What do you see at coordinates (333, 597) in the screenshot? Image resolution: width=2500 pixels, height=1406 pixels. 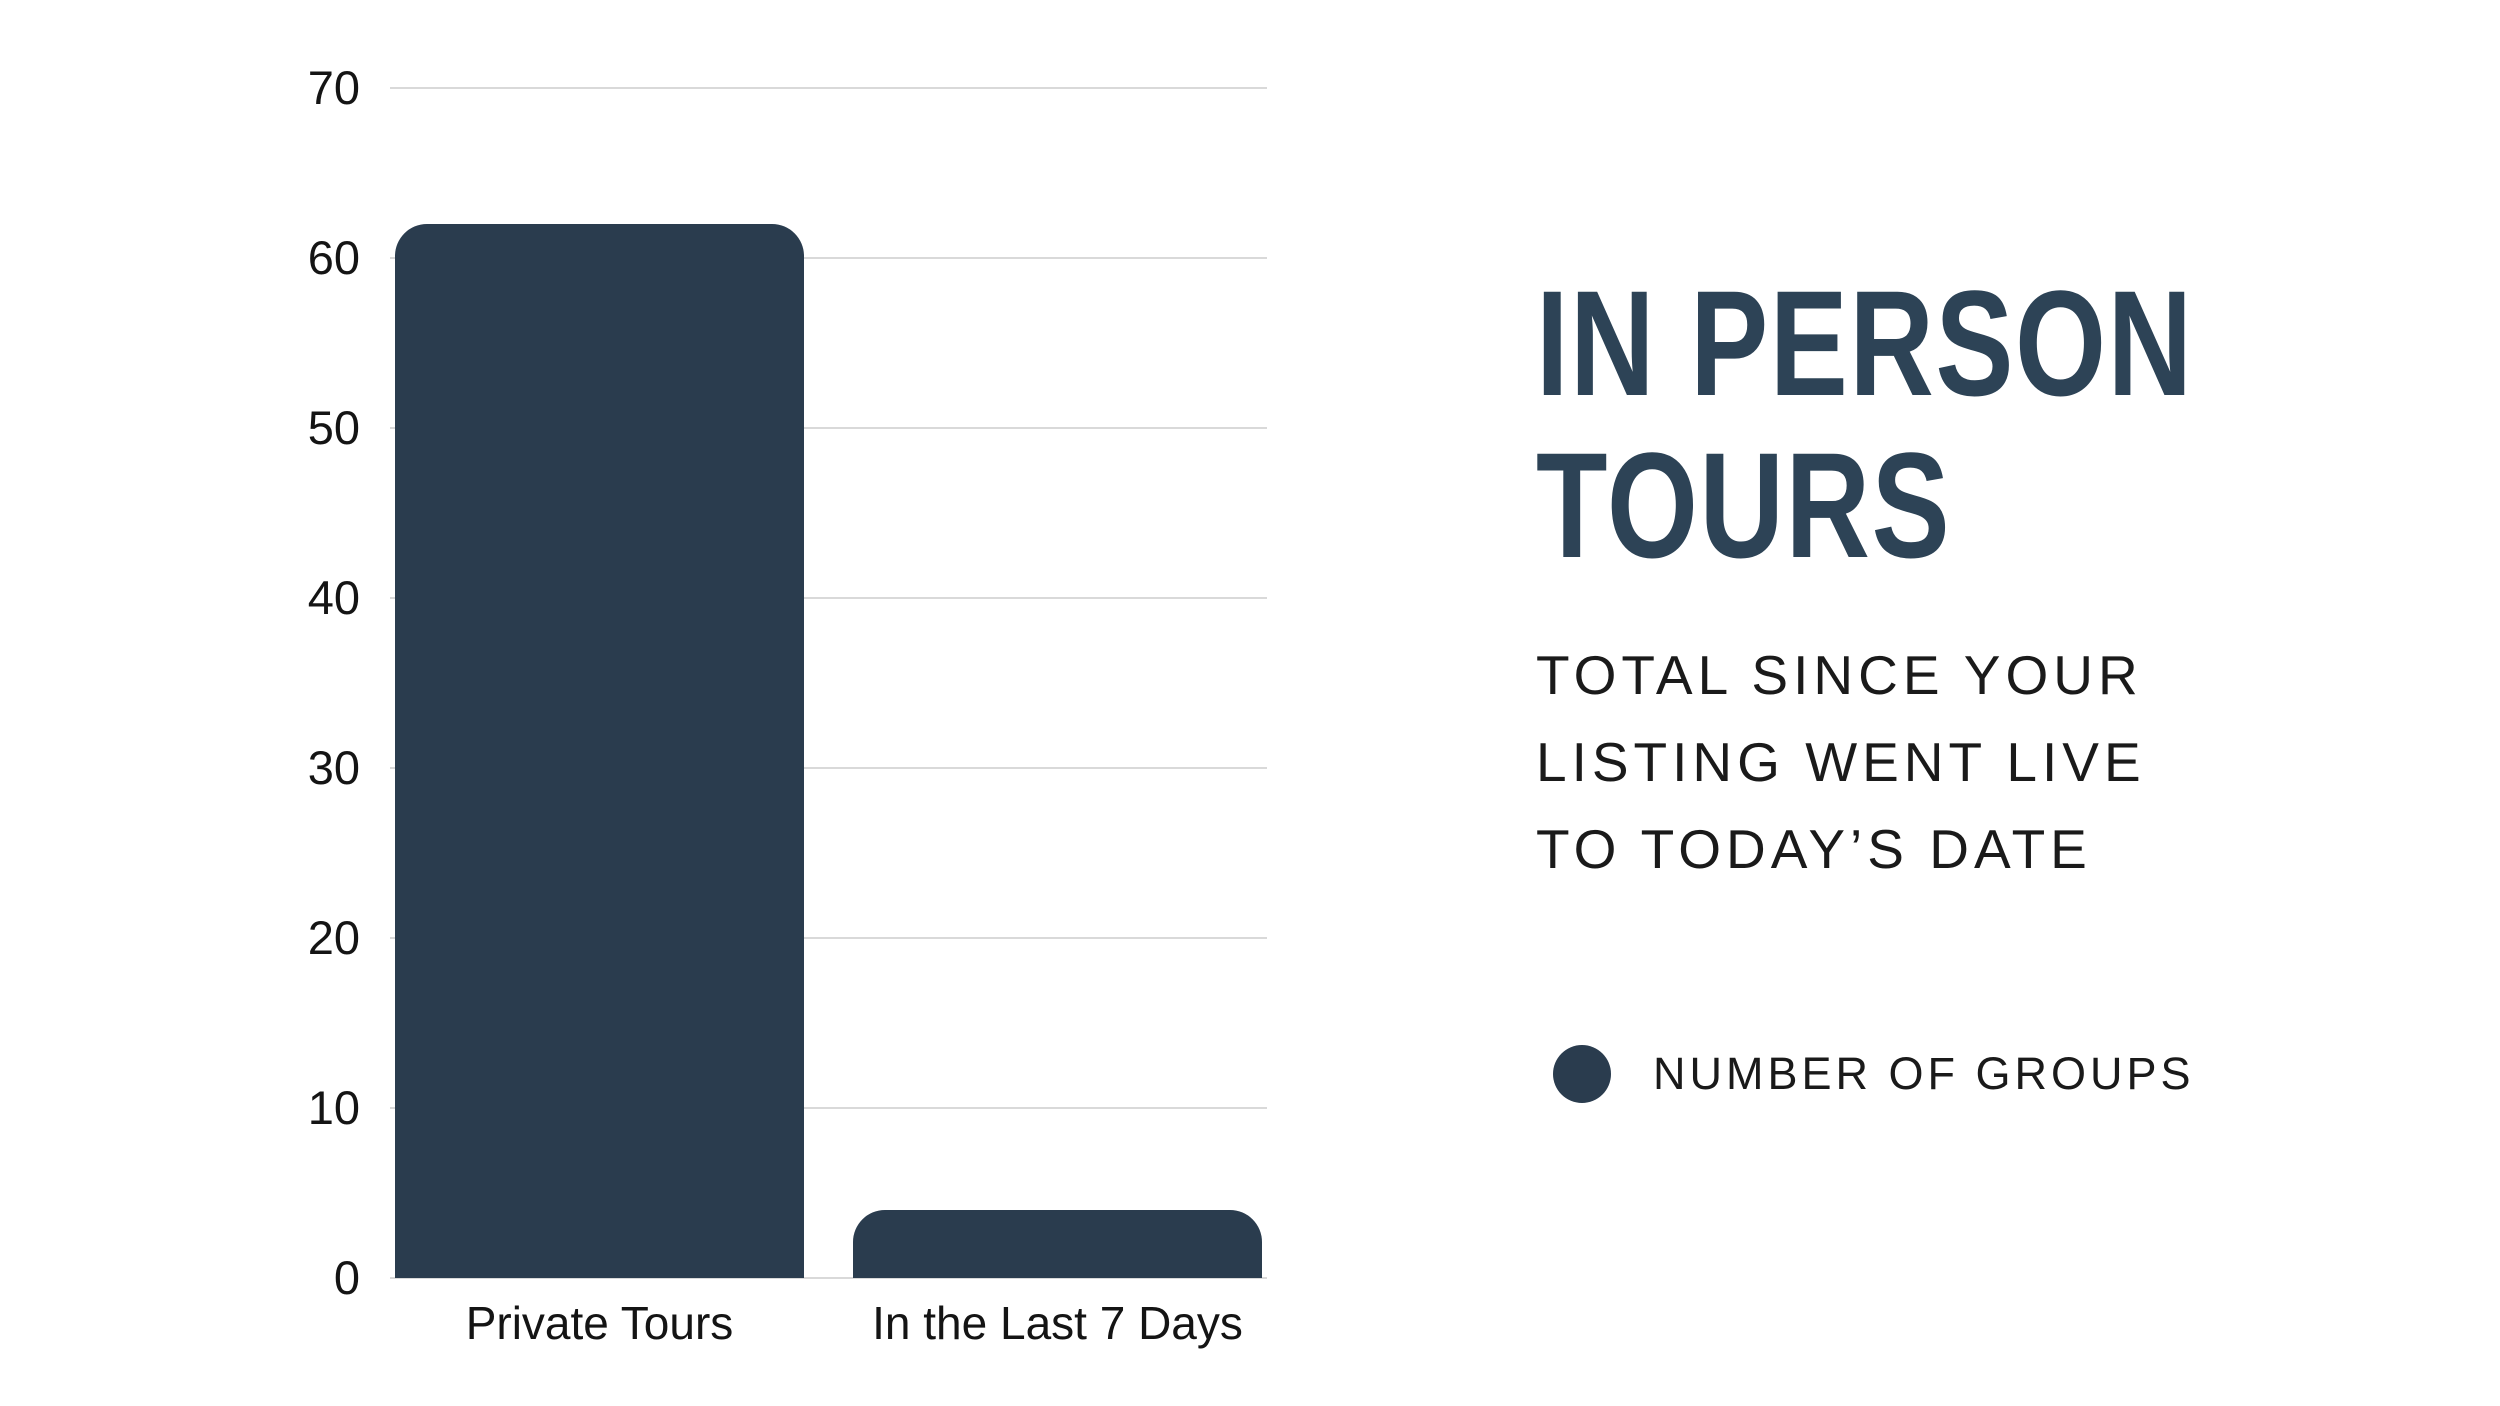 I see `y-axis-tick-label-40: 40` at bounding box center [333, 597].